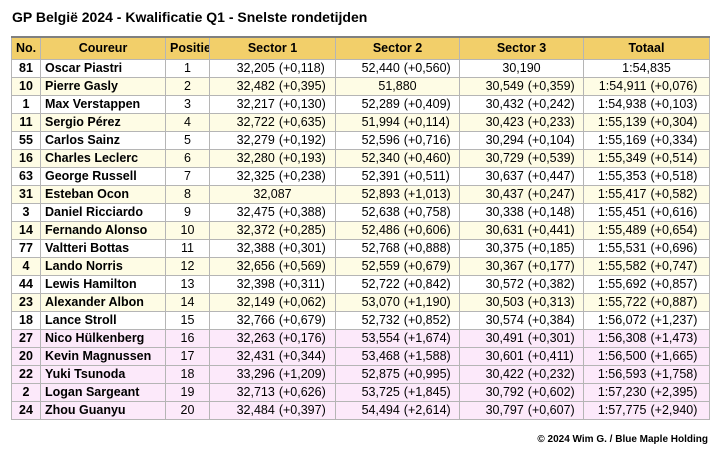 The image size is (720, 449). Describe the element at coordinates (103, 122) in the screenshot. I see `cell-driver: Sergio Pérez` at that location.